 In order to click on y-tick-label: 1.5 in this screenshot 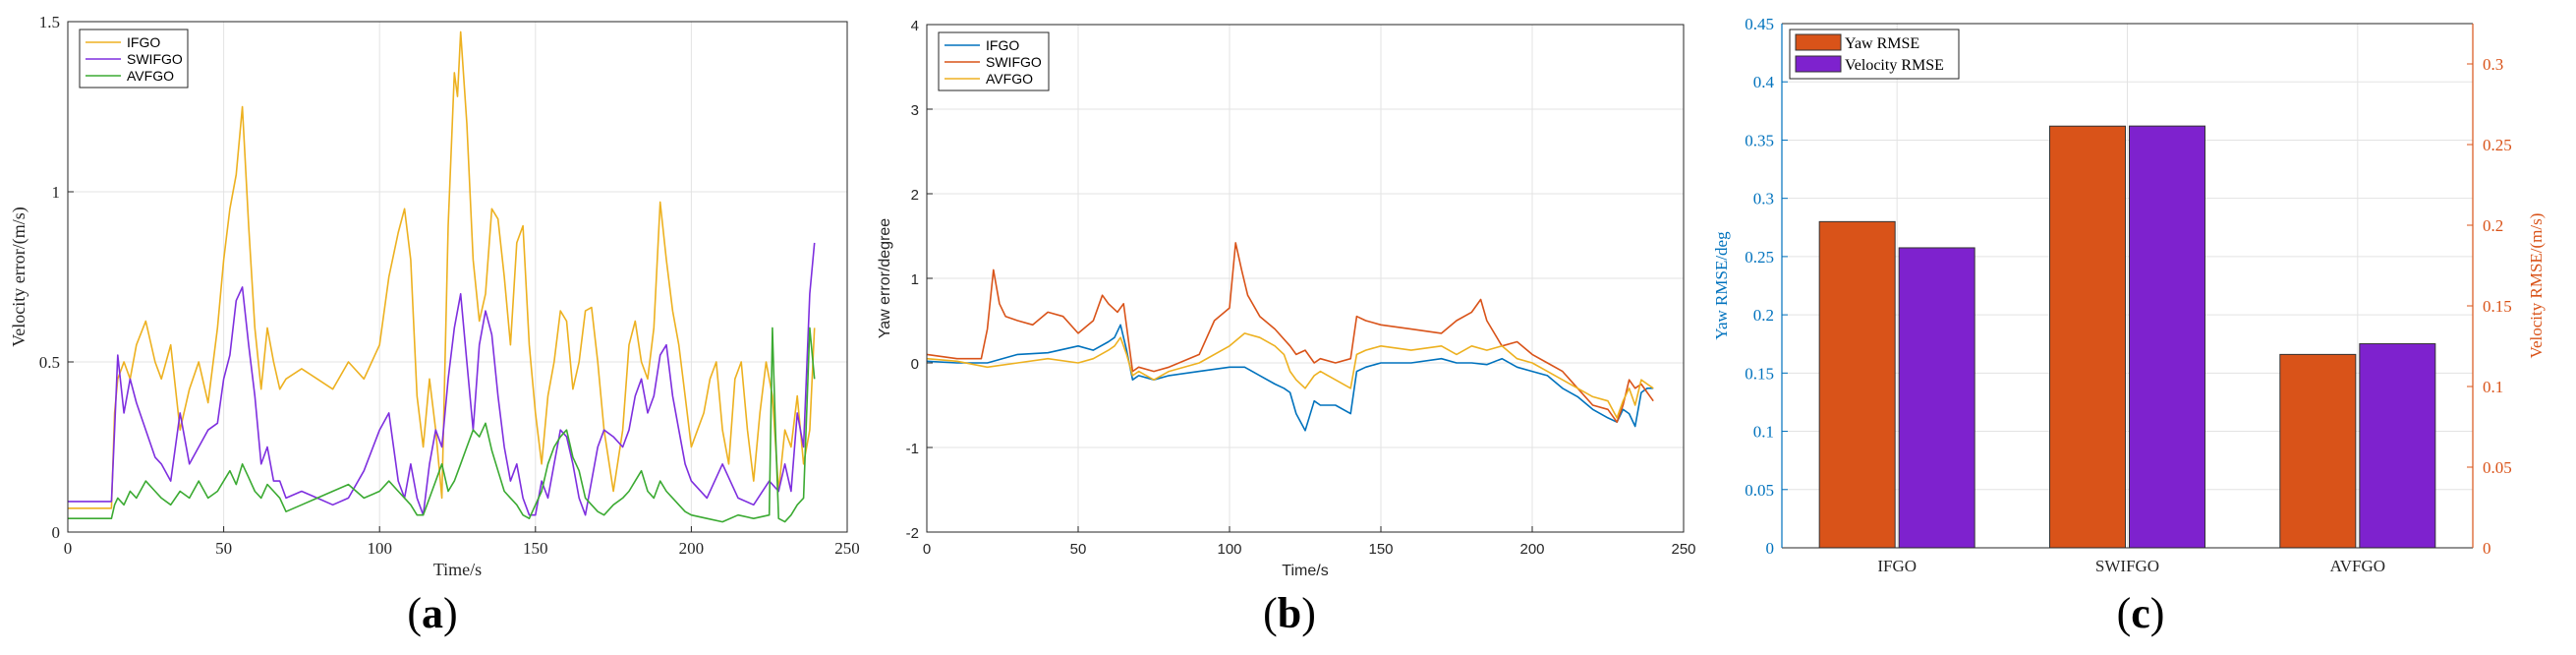, I will do `click(50, 22)`.